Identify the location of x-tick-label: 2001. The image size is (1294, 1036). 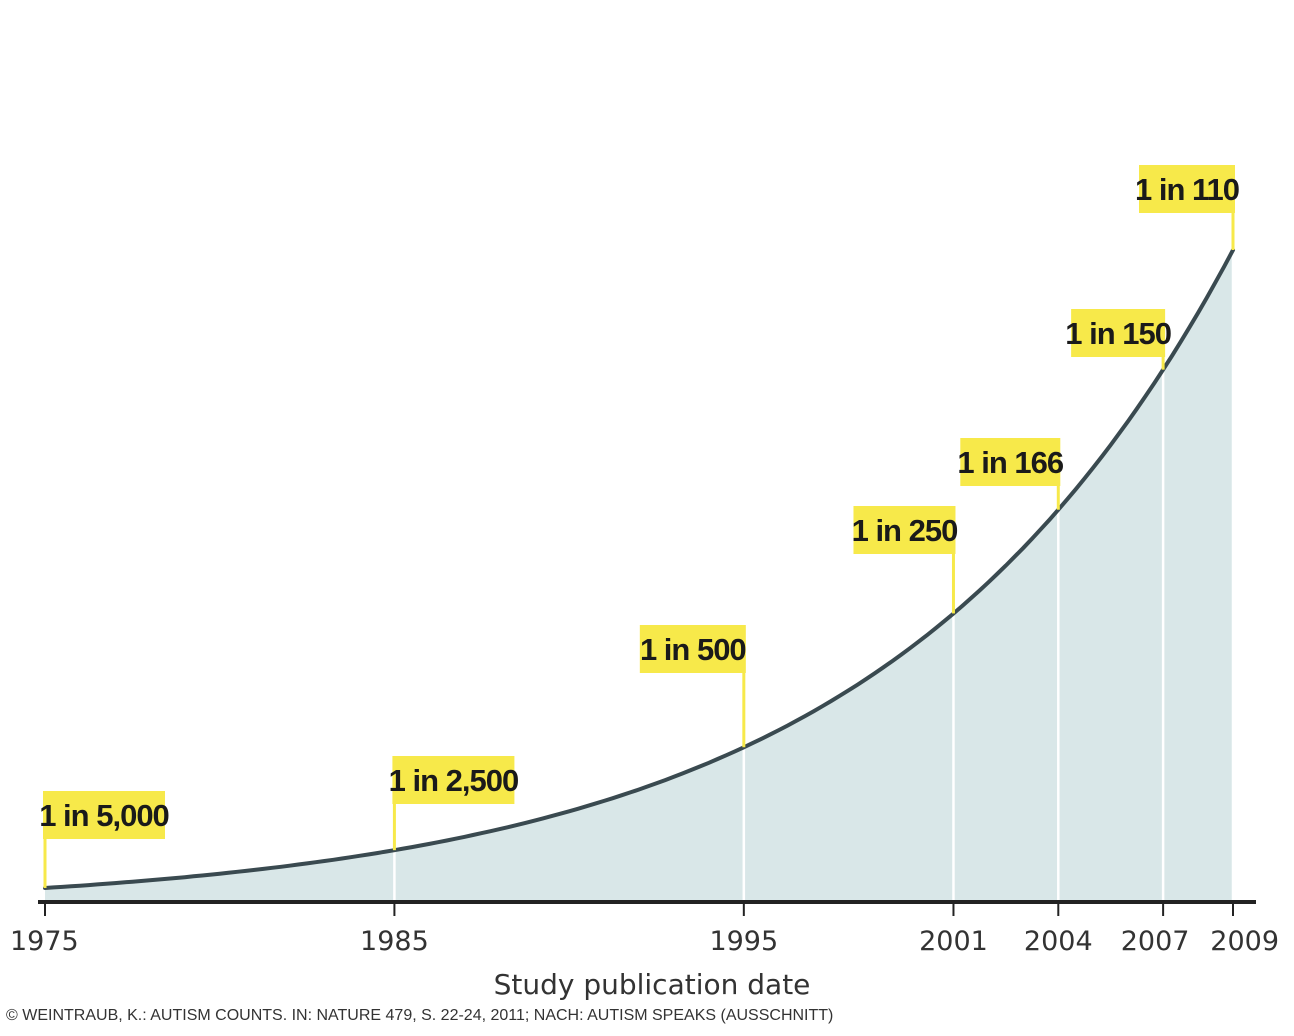
(953, 941).